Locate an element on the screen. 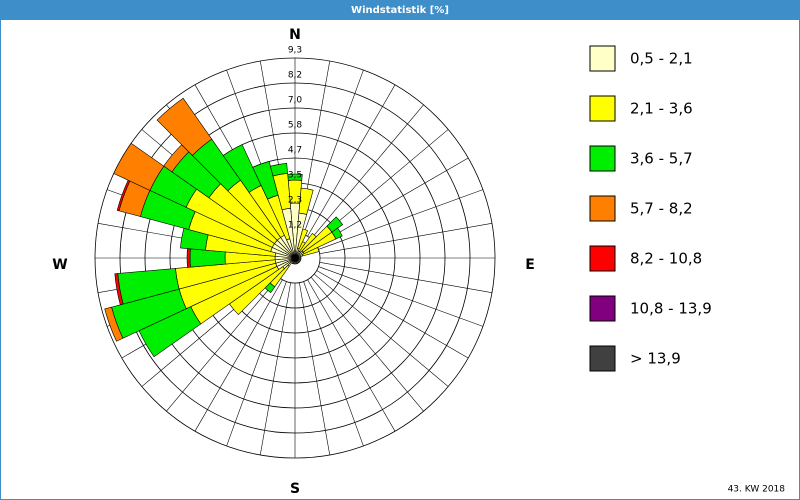 Image resolution: width=800 pixels, height=500 pixels. chart-title: Windstatistik [%] is located at coordinates (400, 10).